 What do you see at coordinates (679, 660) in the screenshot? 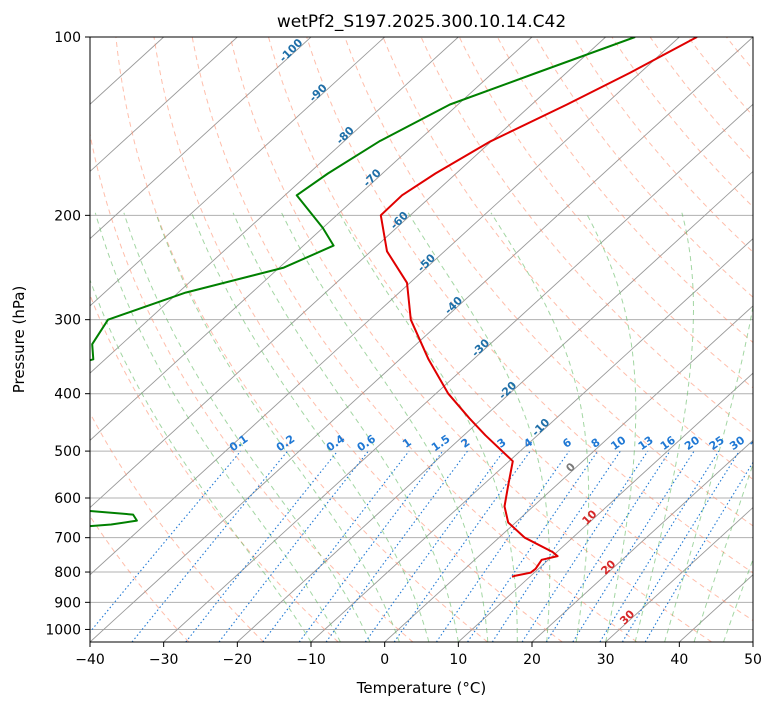
I see `x-tick-label: 40` at bounding box center [679, 660].